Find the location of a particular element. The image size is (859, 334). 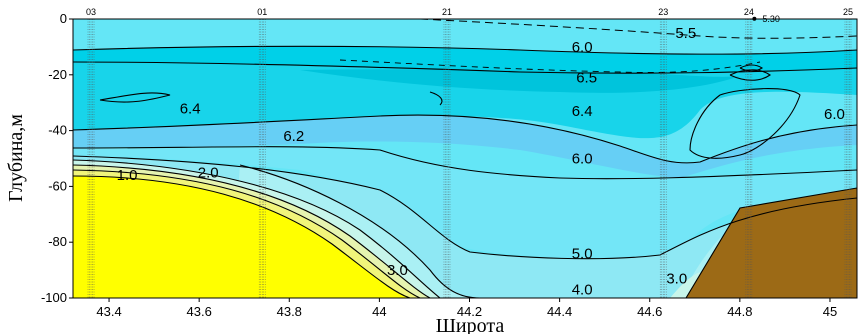

contour-label-7: 6.0 is located at coordinates (834, 114).